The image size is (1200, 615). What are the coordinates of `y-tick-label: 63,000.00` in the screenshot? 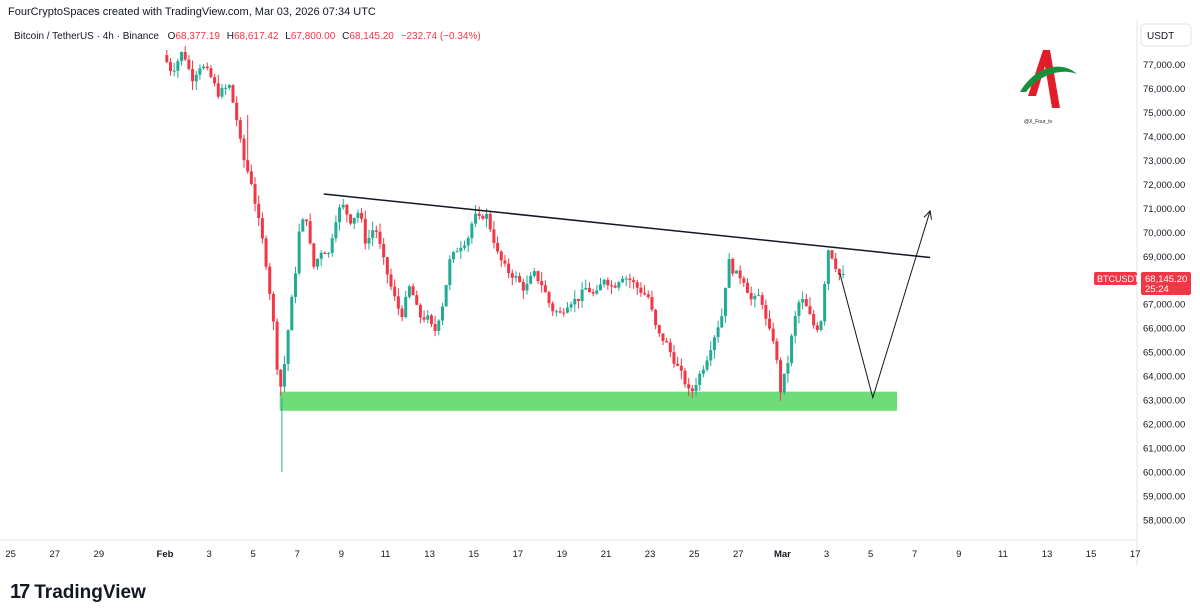 It's located at (1164, 401).